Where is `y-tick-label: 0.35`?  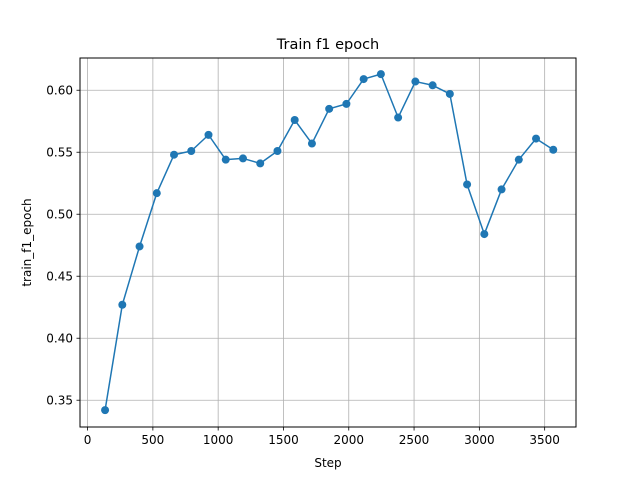 y-tick-label: 0.35 is located at coordinates (59, 401).